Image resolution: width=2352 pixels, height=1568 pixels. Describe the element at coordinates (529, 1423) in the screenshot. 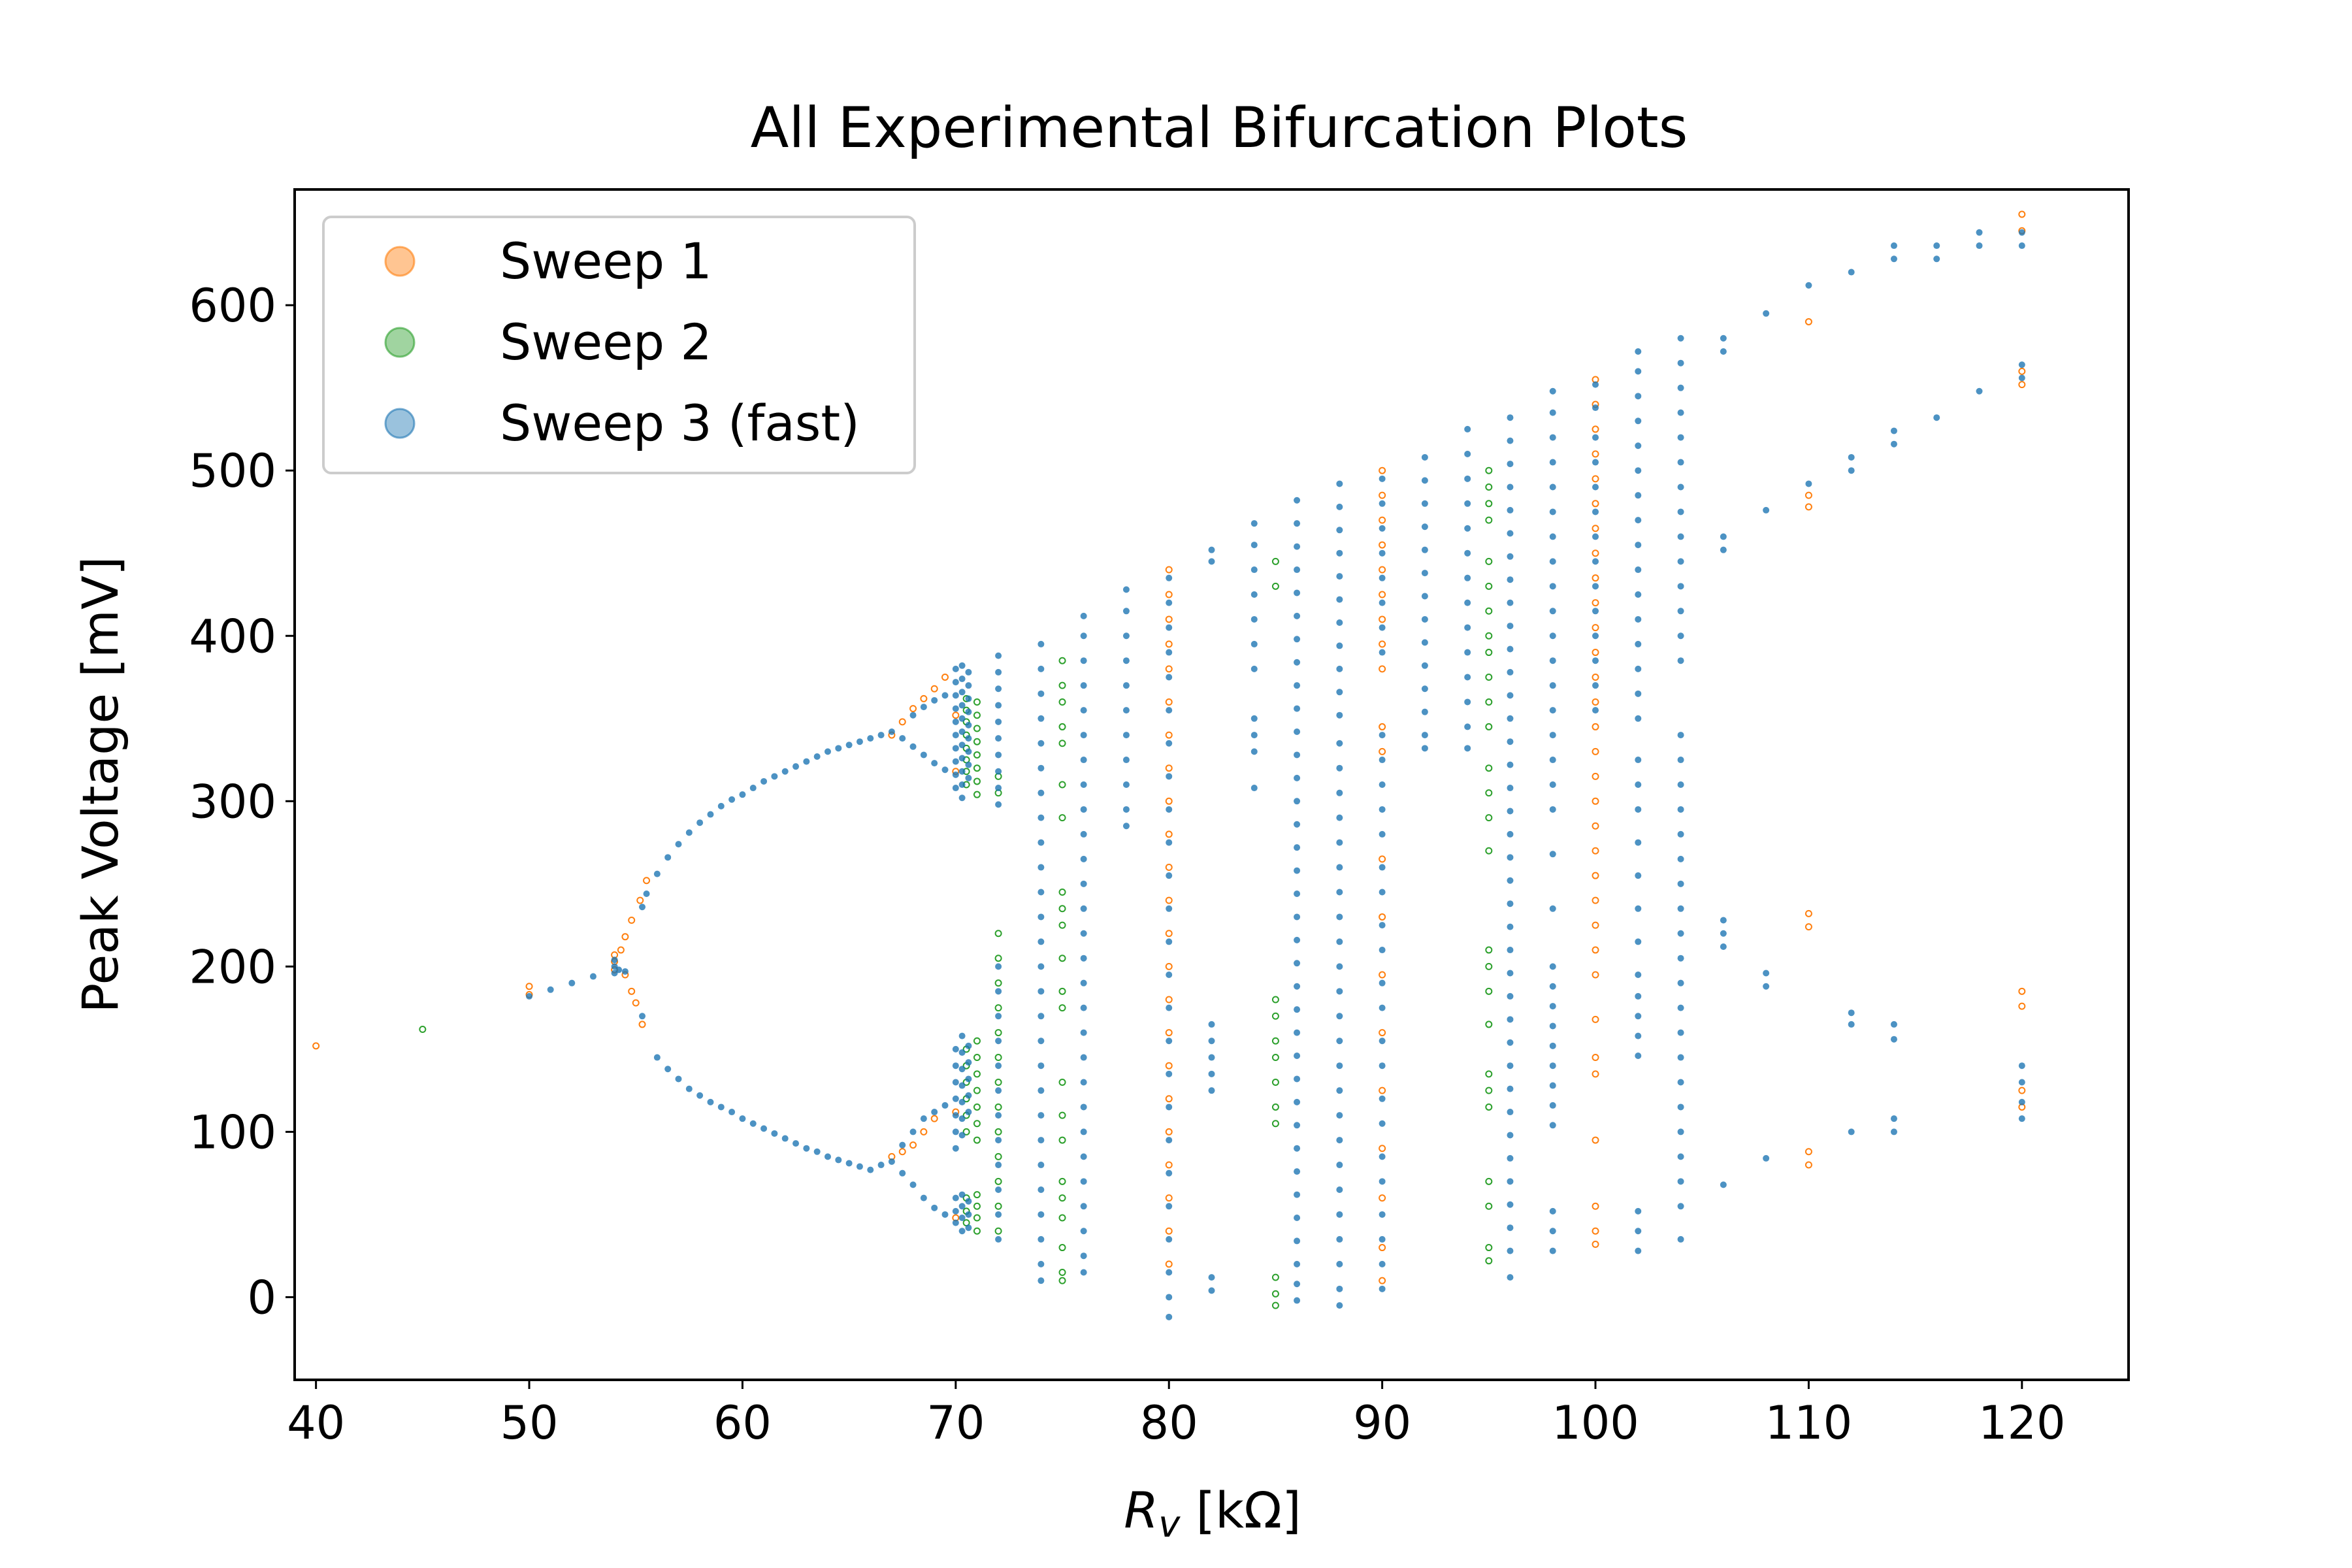

I see `x-tick-label: 50` at that location.